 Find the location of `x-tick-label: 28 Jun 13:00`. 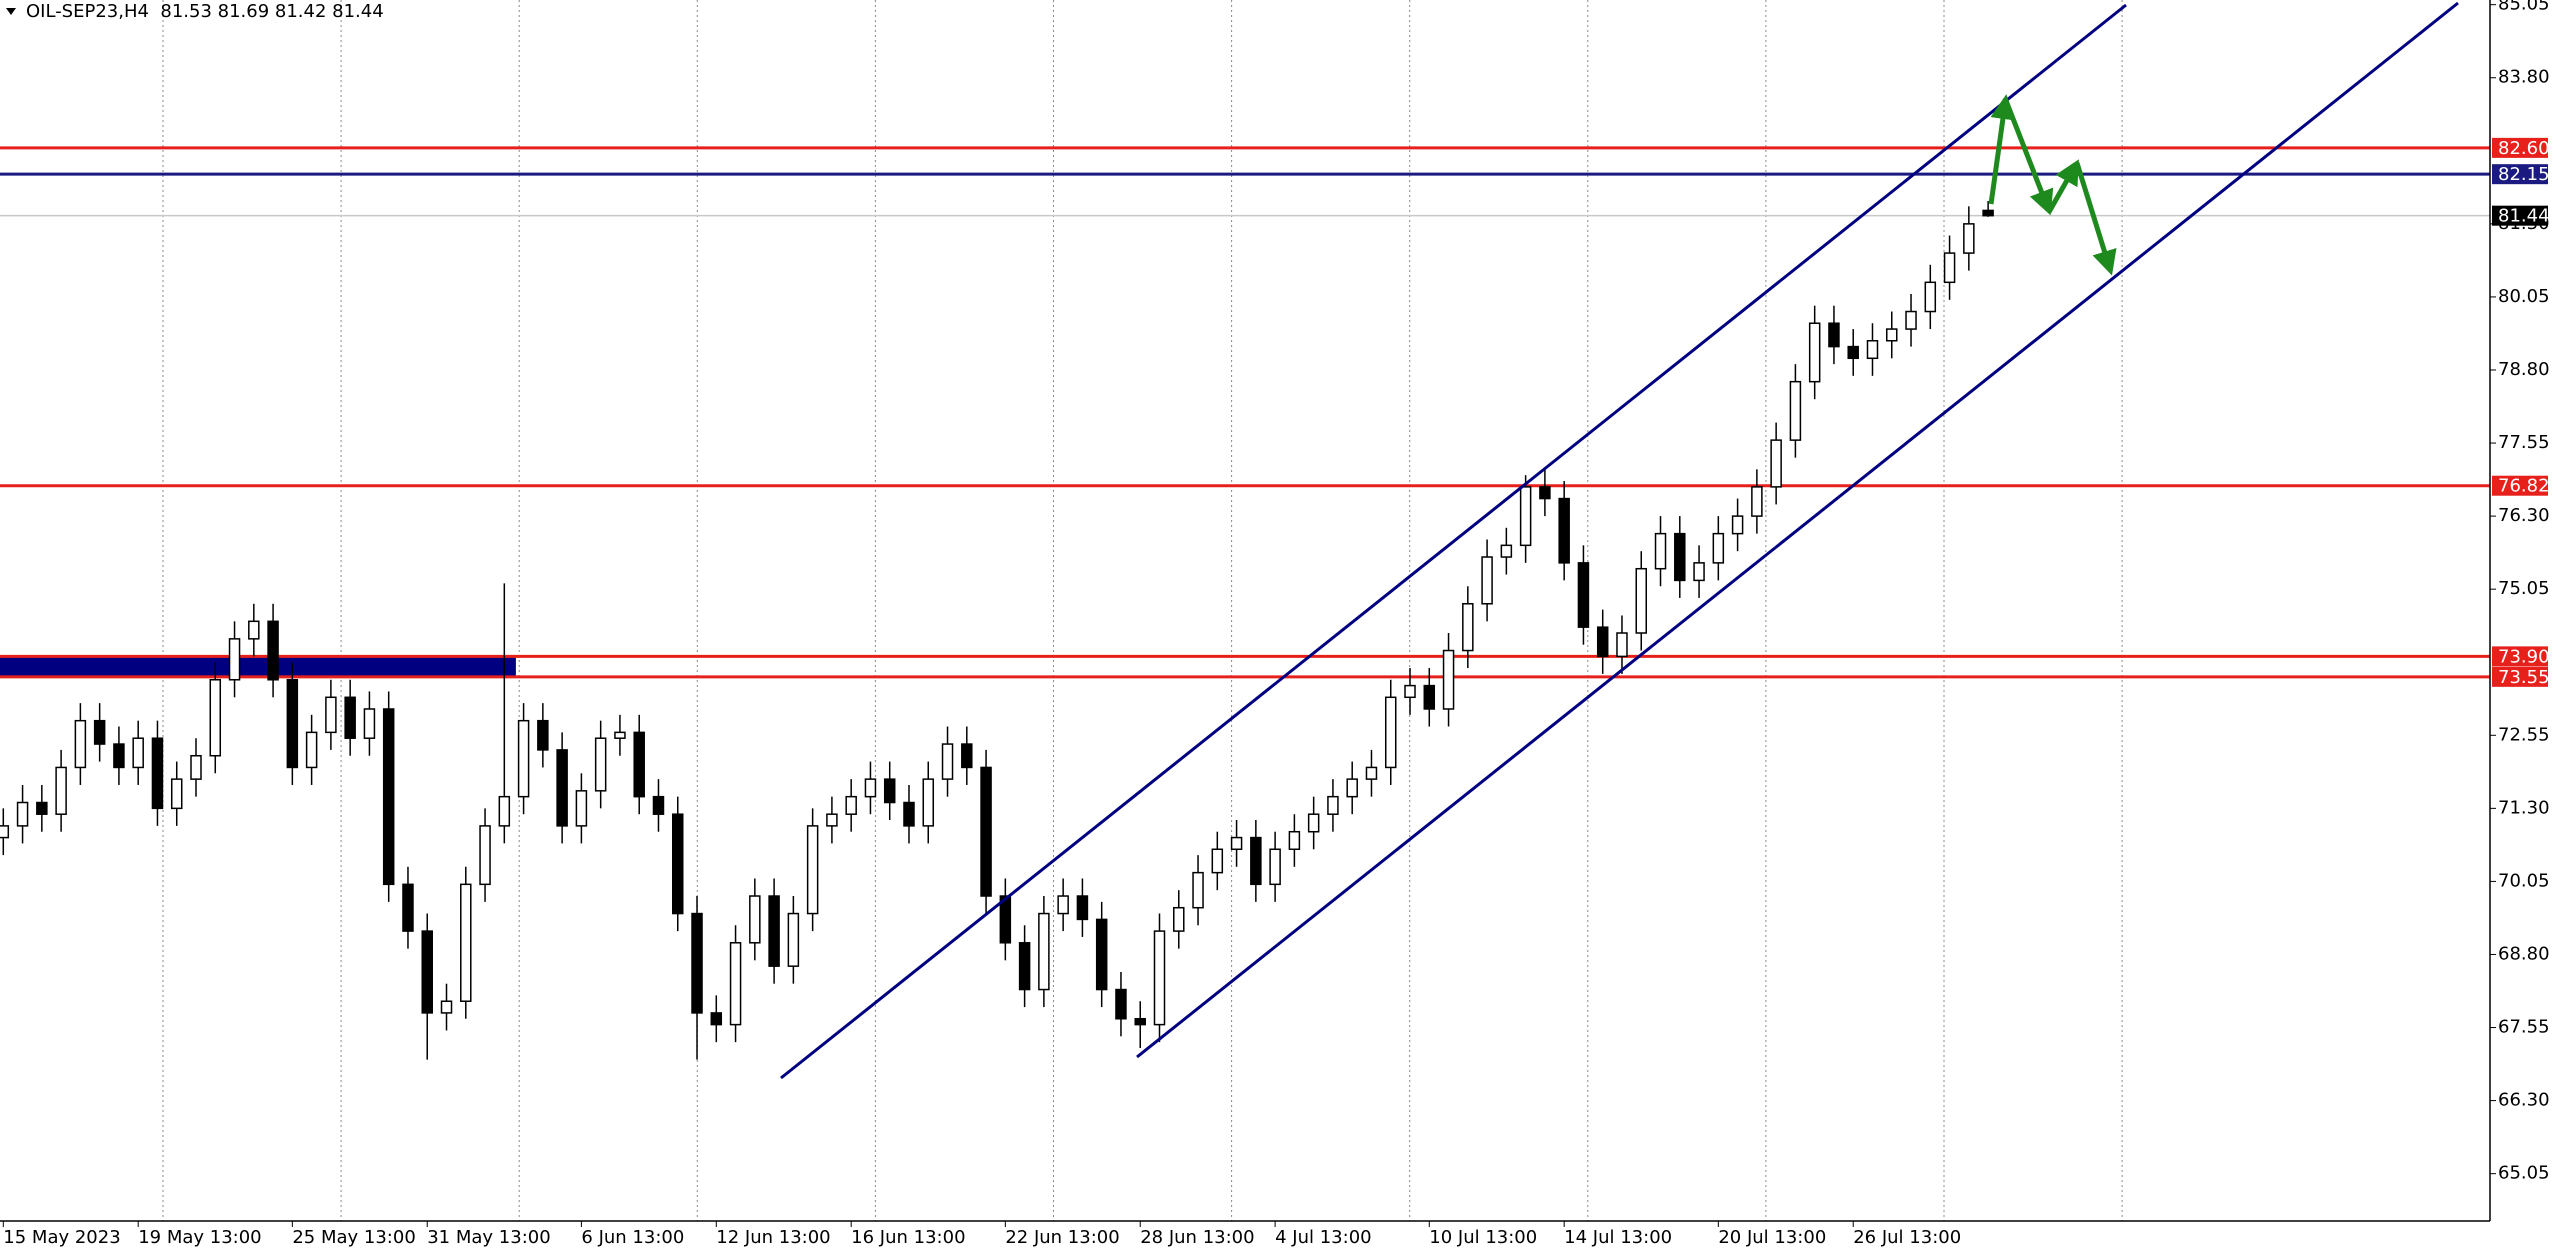

x-tick-label: 28 Jun 13:00 is located at coordinates (1197, 1237).